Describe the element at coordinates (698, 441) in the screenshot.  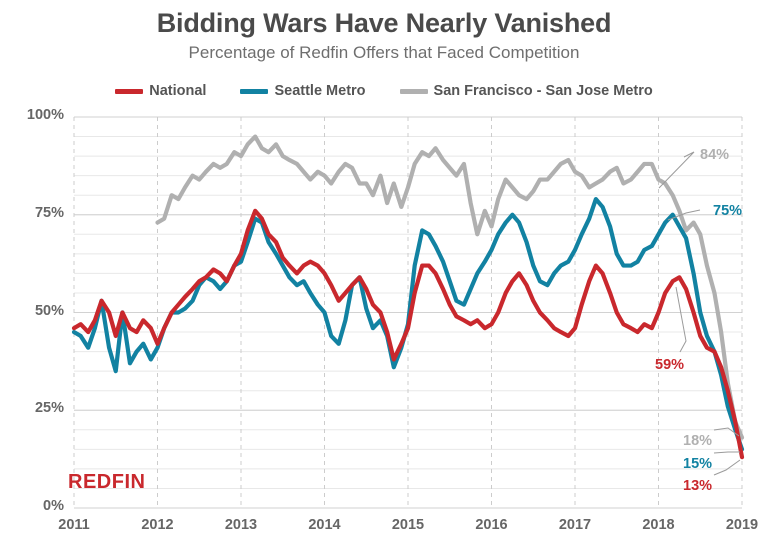
I see `annotation-sf-18: 18%` at that location.